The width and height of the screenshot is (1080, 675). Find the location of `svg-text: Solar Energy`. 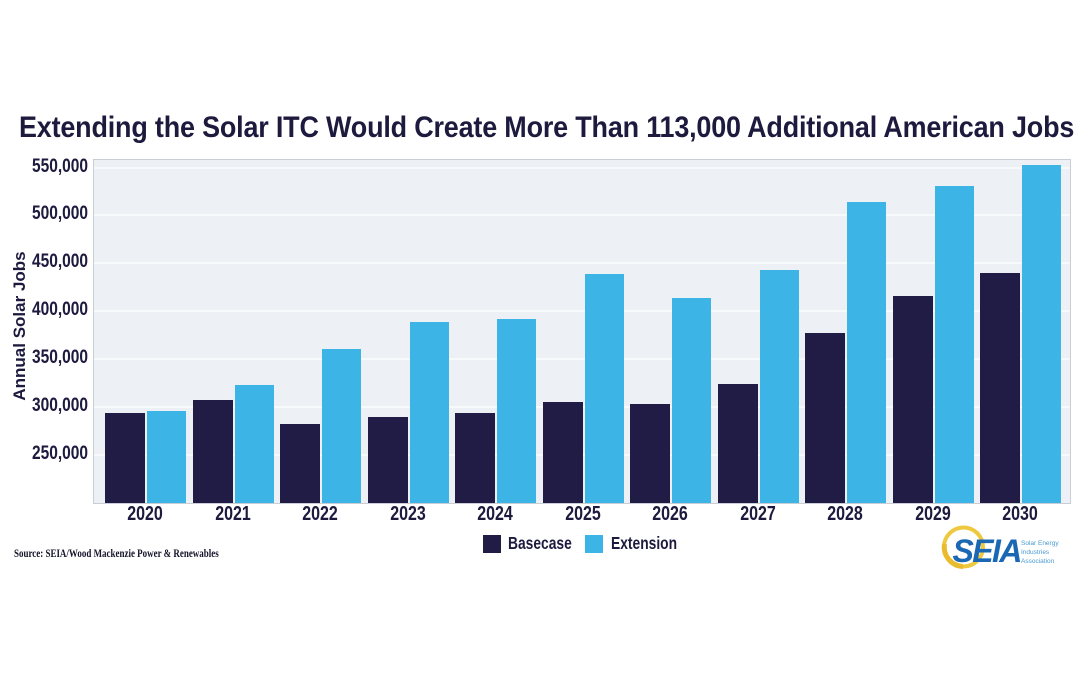

svg-text: Solar Energy is located at coordinates (1040, 543).